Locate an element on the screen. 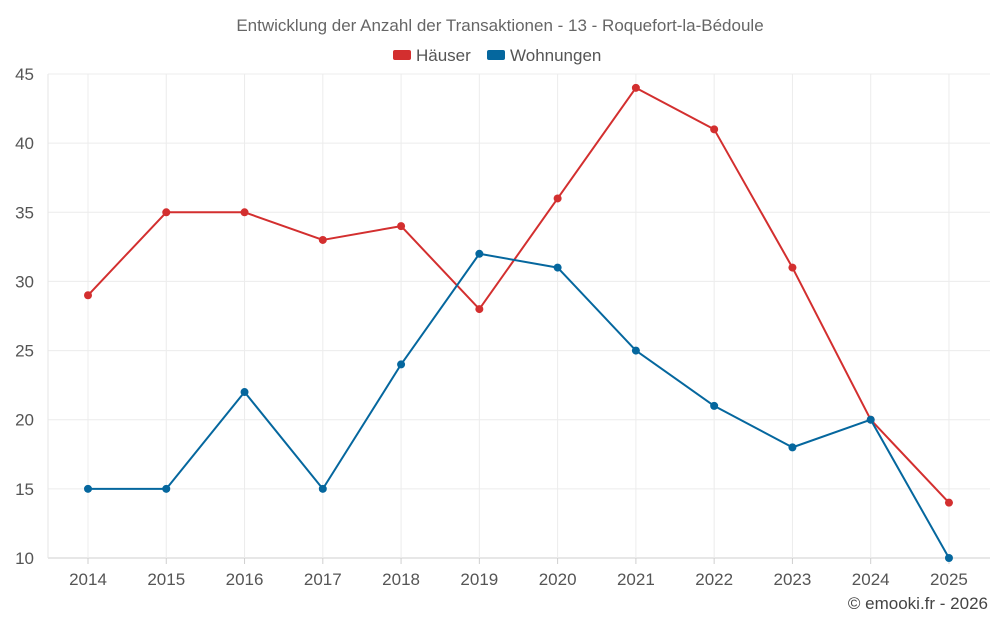 The width and height of the screenshot is (1000, 630). y-tick-label: 20 is located at coordinates (24, 420).